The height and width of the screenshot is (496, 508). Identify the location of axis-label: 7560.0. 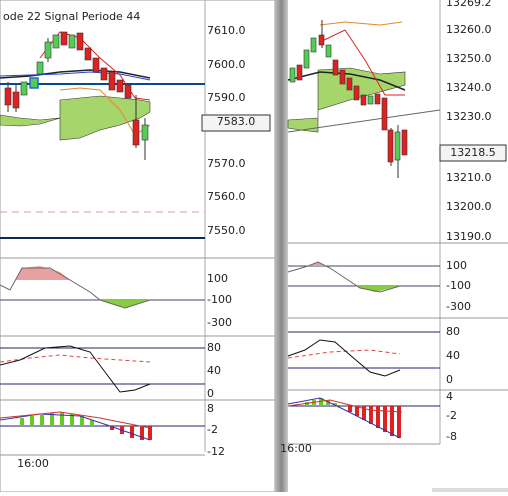
(226, 196).